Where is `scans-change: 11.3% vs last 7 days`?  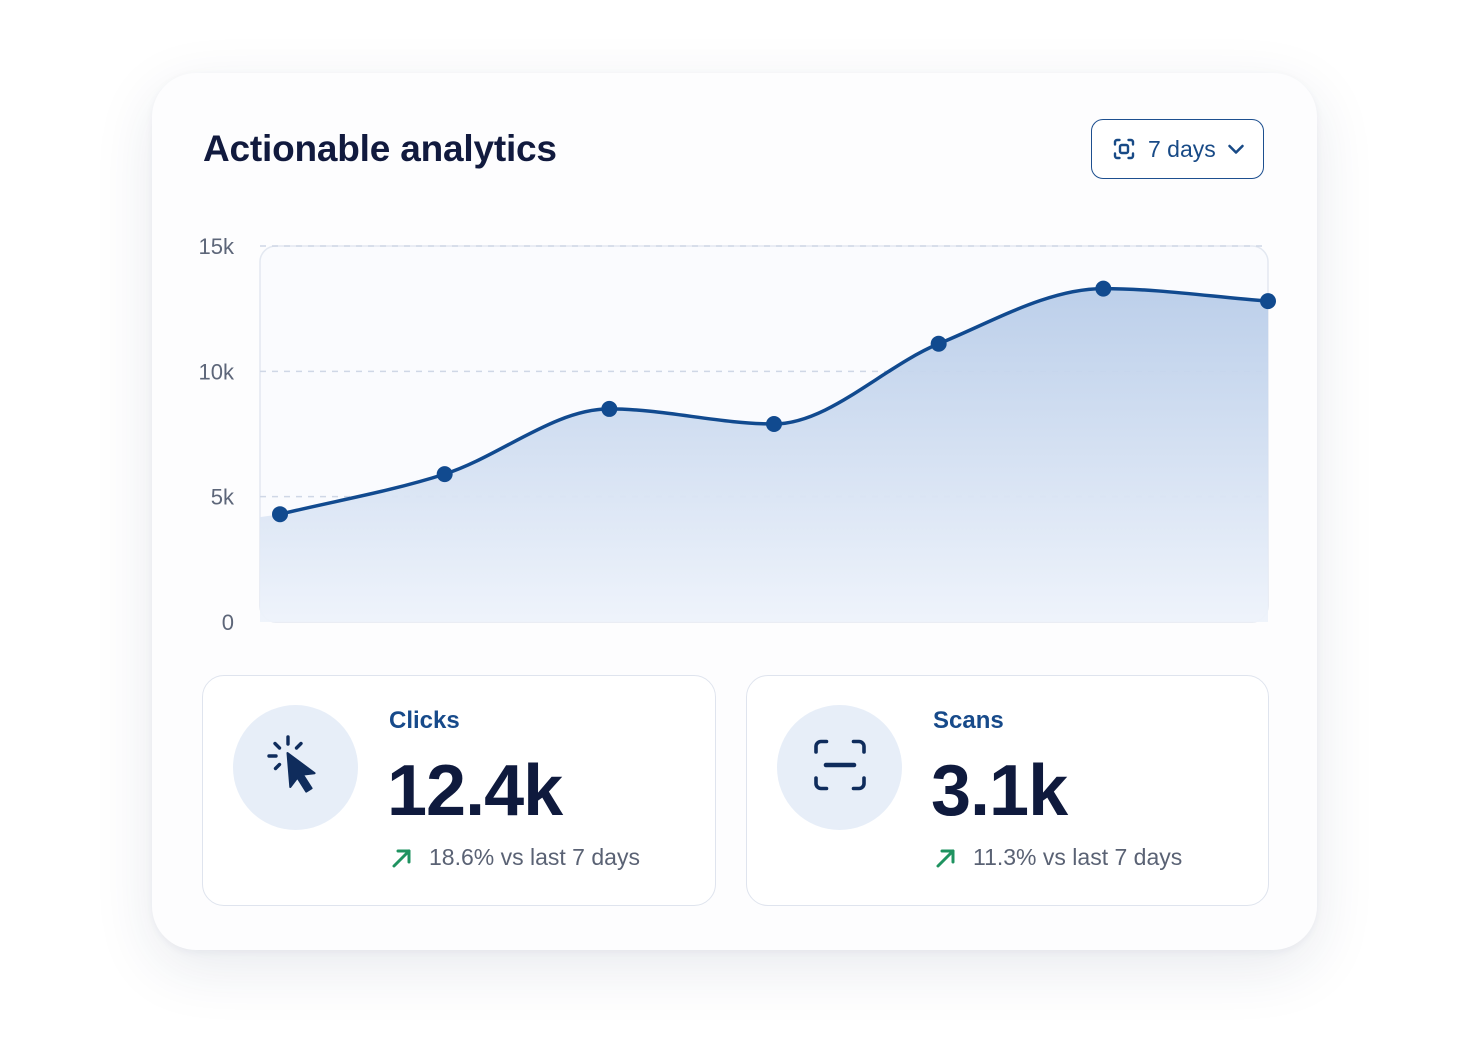 scans-change: 11.3% vs last 7 days is located at coordinates (1057, 857).